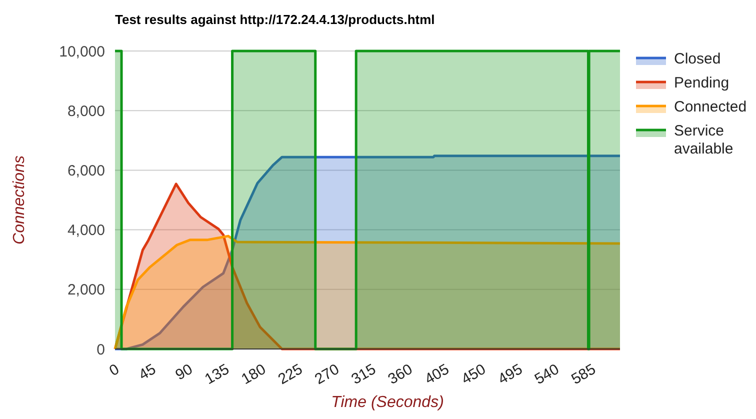 The height and width of the screenshot is (419, 756). What do you see at coordinates (253, 374) in the screenshot?
I see `x-tick-label: 180` at bounding box center [253, 374].